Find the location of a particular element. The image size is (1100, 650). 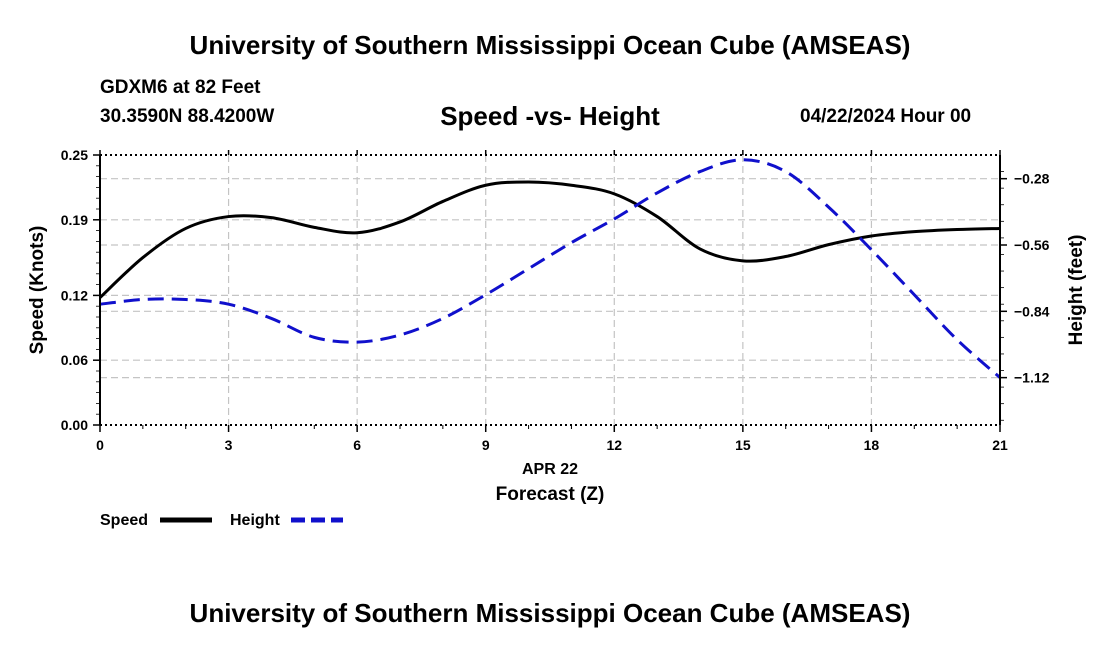

y-axis-left-title: Speed (Knots) is located at coordinates (37, 290).